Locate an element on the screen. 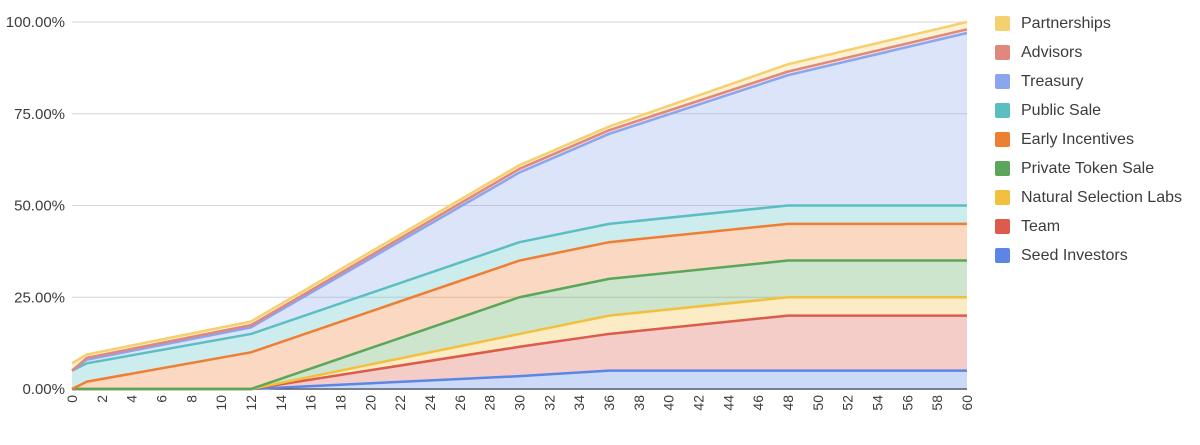 The height and width of the screenshot is (445, 1200). legend-label: Team is located at coordinates (1040, 226).